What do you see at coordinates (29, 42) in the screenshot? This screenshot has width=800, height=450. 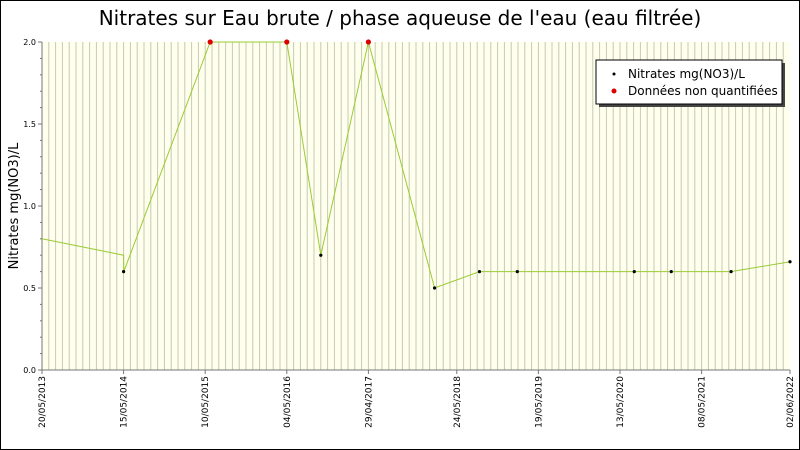 I see `y-tick-label: 2.0` at bounding box center [29, 42].